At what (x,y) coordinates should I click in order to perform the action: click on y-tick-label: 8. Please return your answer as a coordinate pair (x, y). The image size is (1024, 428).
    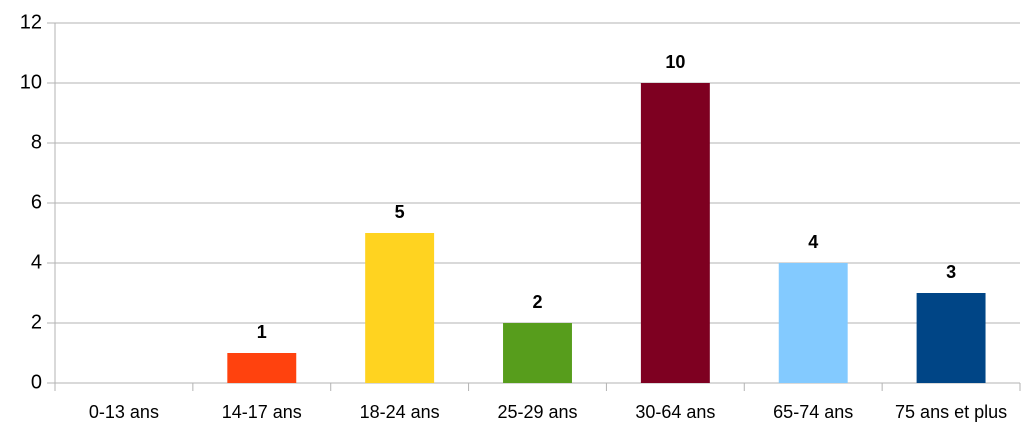
    Looking at the image, I should click on (36, 142).